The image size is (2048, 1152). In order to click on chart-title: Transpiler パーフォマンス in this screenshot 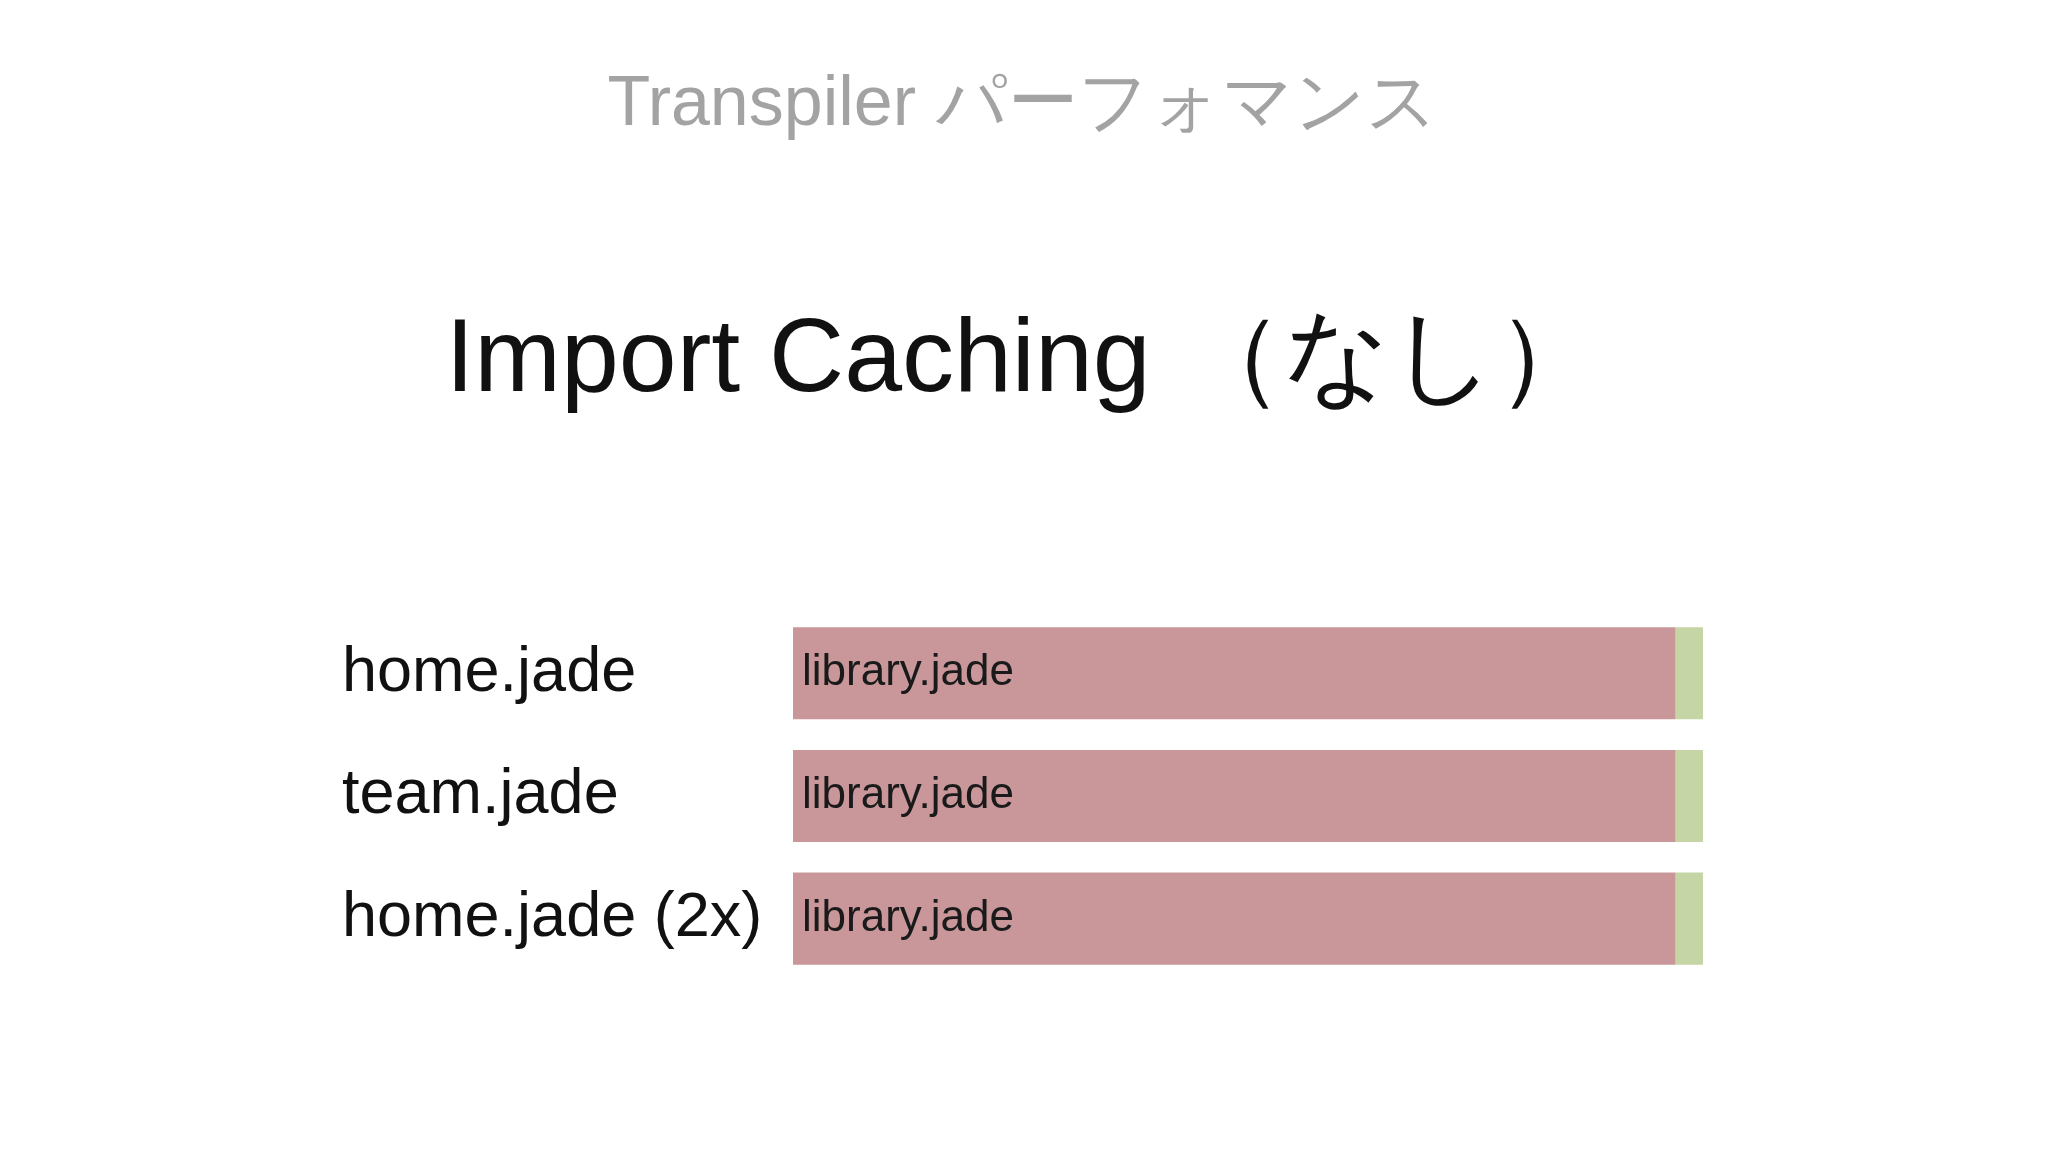, I will do `click(1022, 101)`.